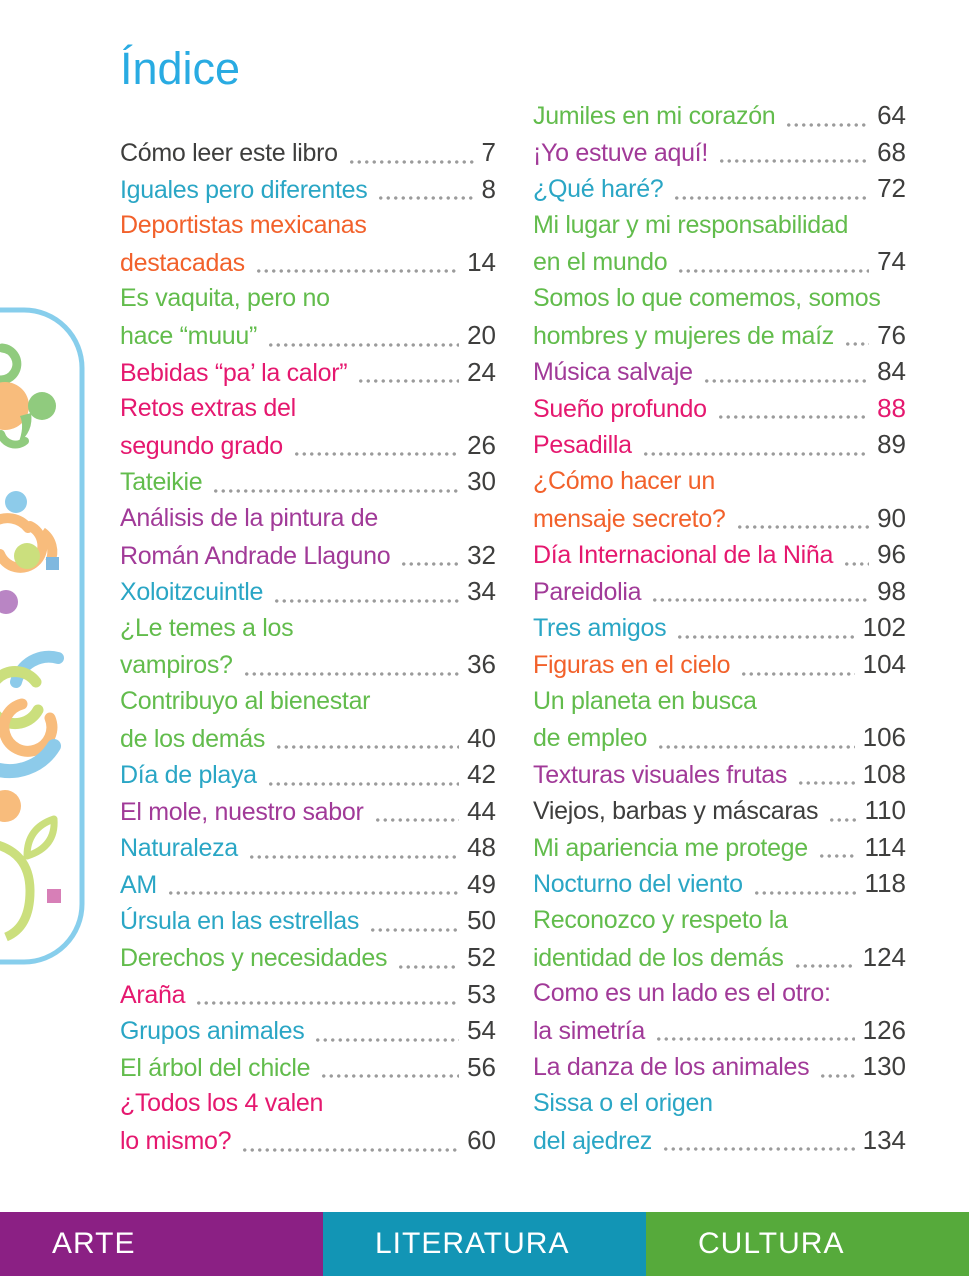  Describe the element at coordinates (193, 738) in the screenshot. I see `toc-entry-title: de los demás` at that location.